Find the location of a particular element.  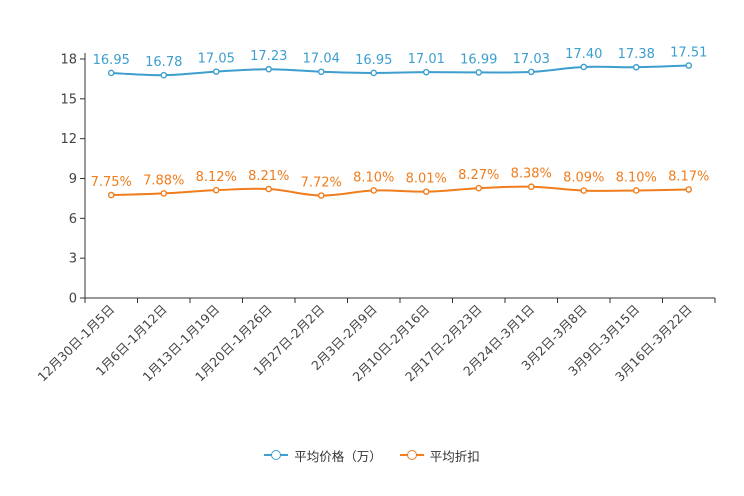

price-data-label: 16.78 is located at coordinates (163, 62).